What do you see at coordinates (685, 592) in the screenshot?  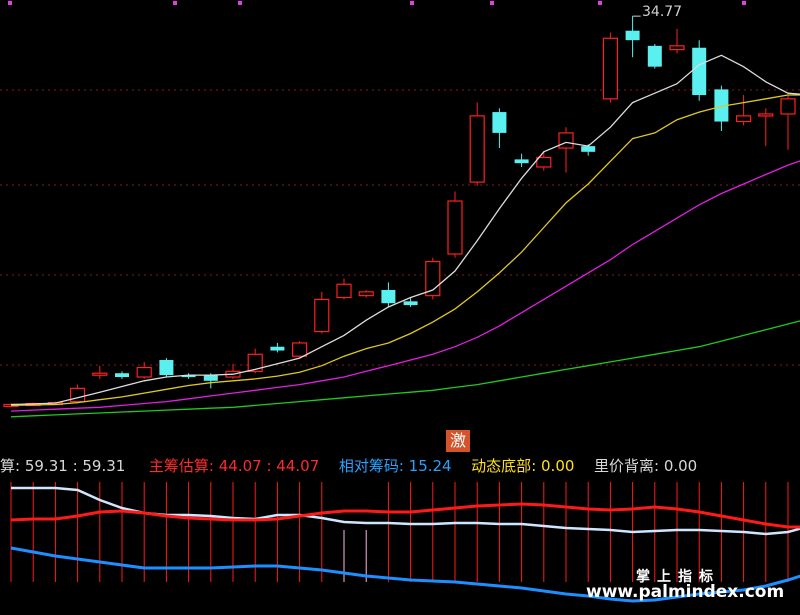 I see `watermark-url: www.palmindex.com` at bounding box center [685, 592].